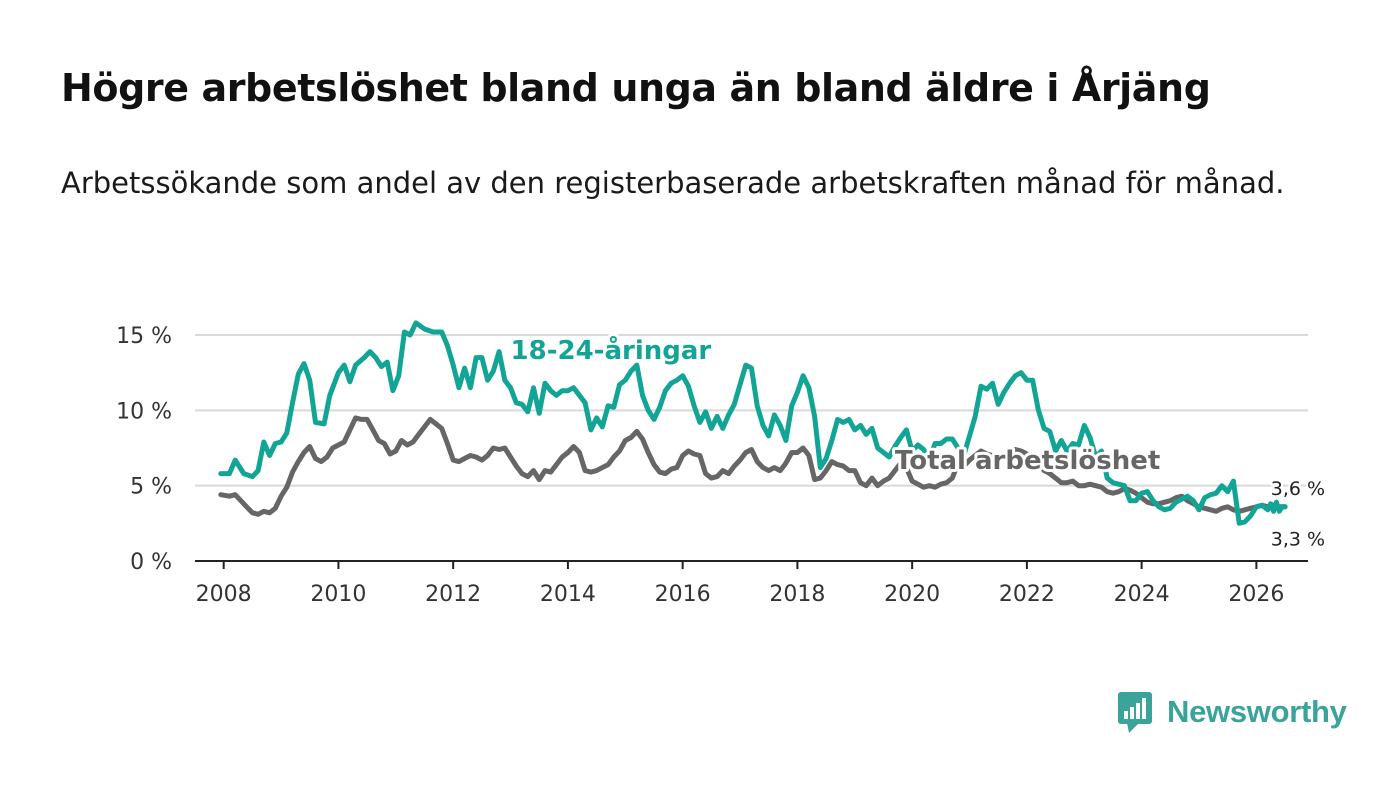  What do you see at coordinates (797, 594) in the screenshot?
I see `x-tick-label: 2018` at bounding box center [797, 594].